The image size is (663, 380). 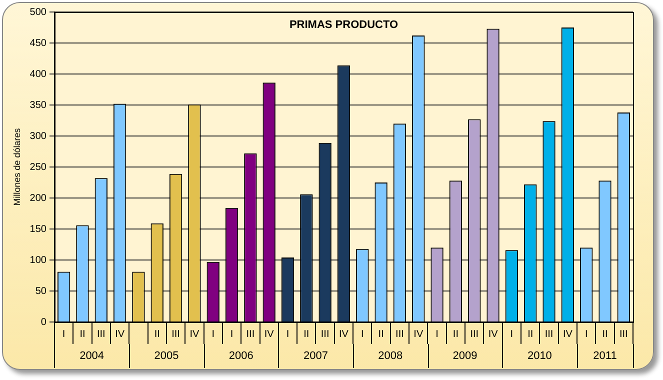 I want to click on text: 2007, so click(x=316, y=356).